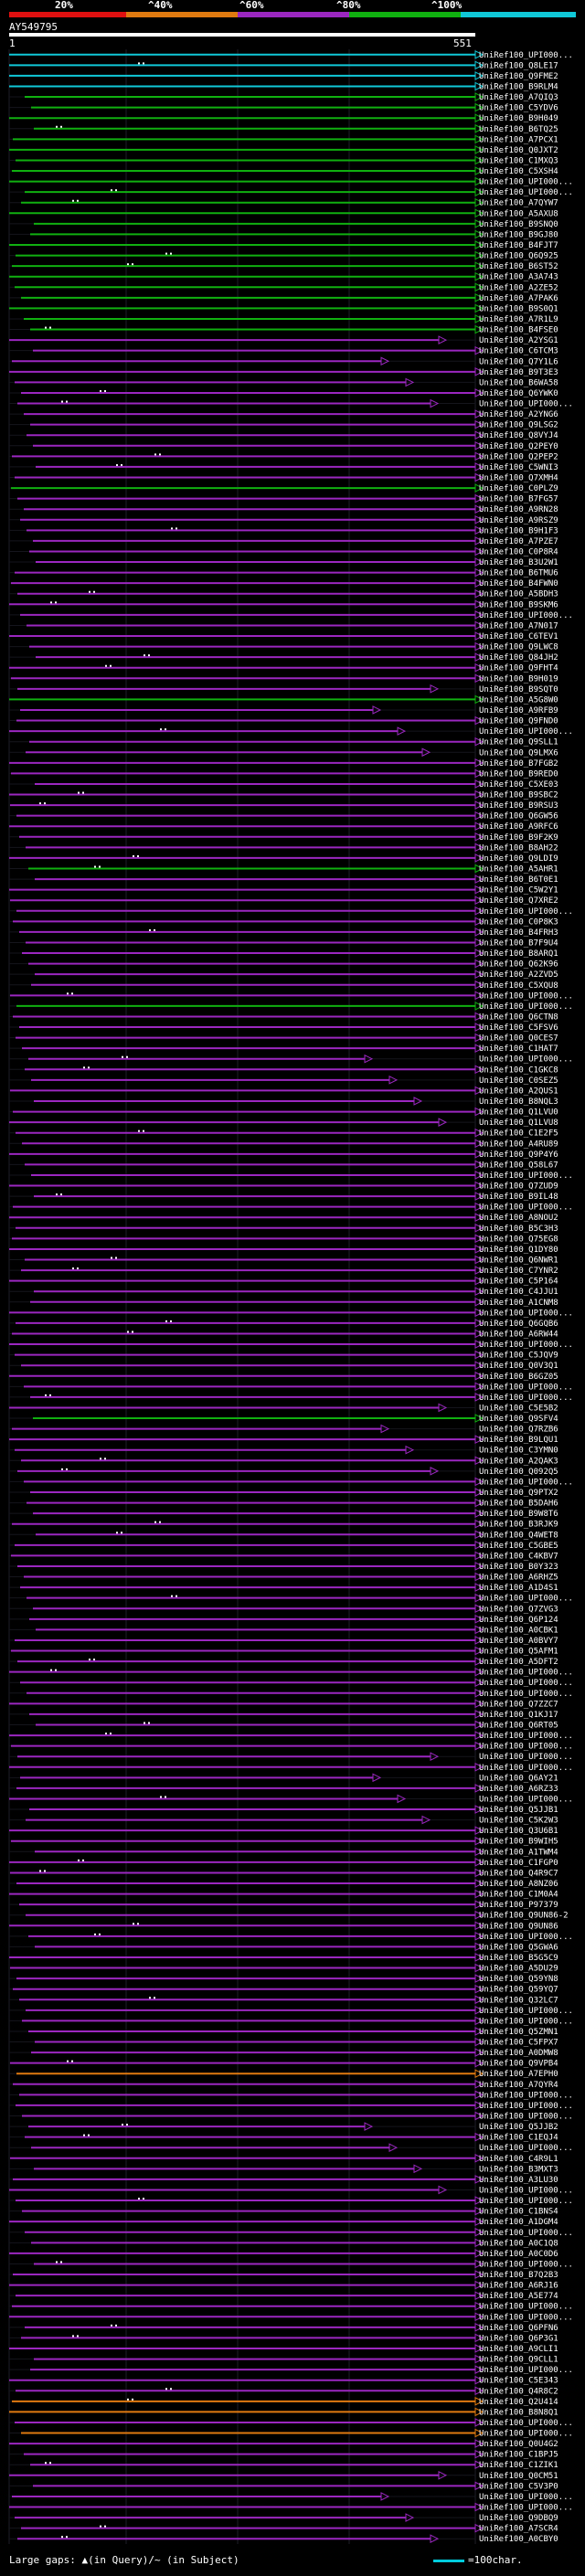 Image resolution: width=585 pixels, height=2576 pixels. I want to click on hit-label: UniRef100_Q58L67, so click(518, 1165).